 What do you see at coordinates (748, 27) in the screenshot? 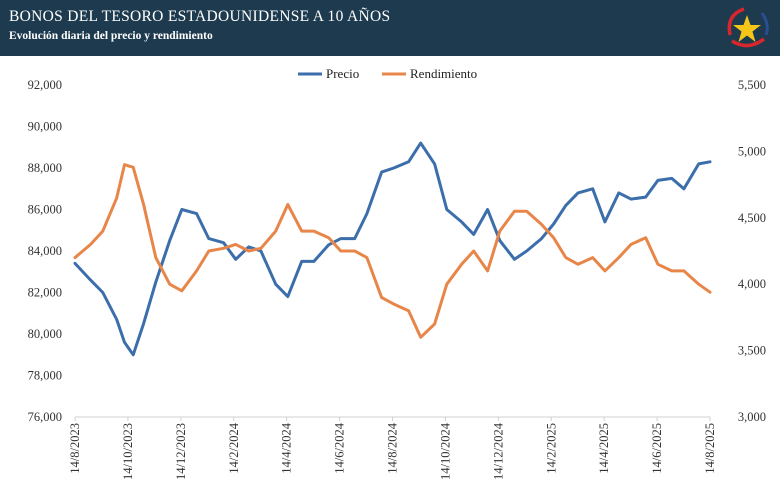
I see `star-emblem-icon` at bounding box center [748, 27].